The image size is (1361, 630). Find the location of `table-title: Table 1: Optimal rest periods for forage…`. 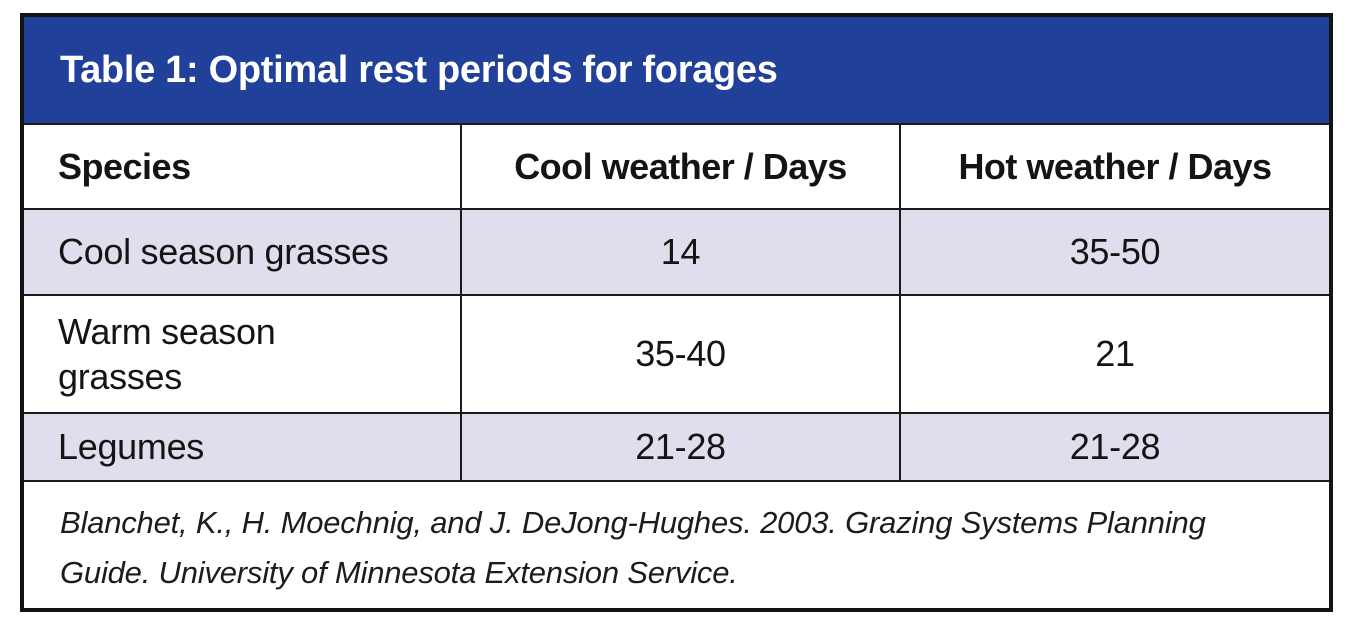

table-title: Table 1: Optimal rest periods for forage… is located at coordinates (419, 69).